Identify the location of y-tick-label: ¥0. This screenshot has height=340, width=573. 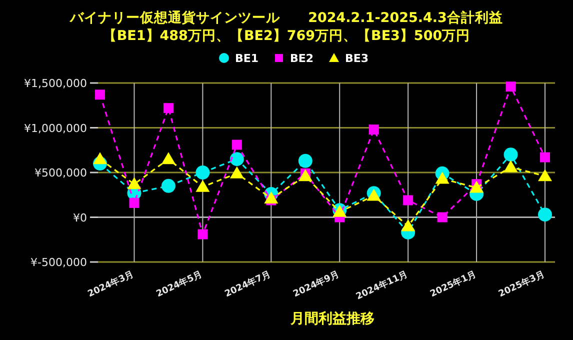
(80, 217).